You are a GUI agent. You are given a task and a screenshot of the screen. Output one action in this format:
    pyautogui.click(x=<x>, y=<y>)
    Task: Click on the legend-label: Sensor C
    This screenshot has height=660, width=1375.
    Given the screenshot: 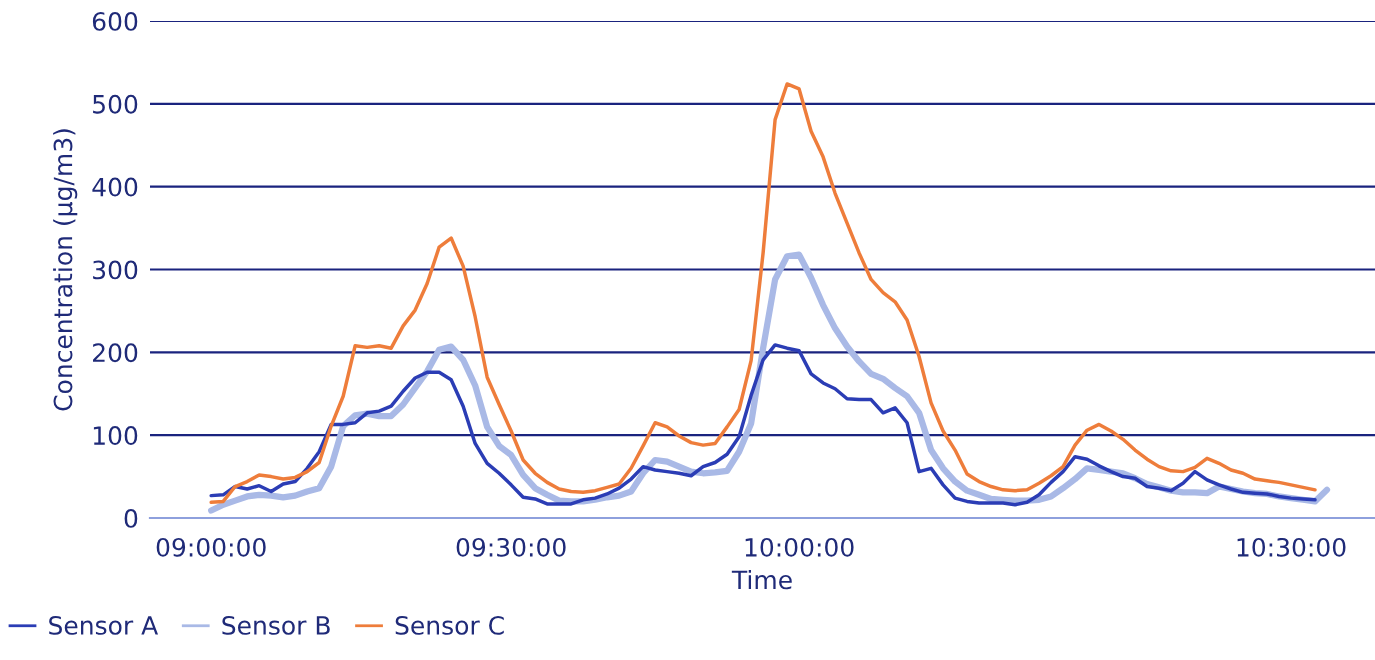 What is the action you would take?
    pyautogui.click(x=449, y=625)
    